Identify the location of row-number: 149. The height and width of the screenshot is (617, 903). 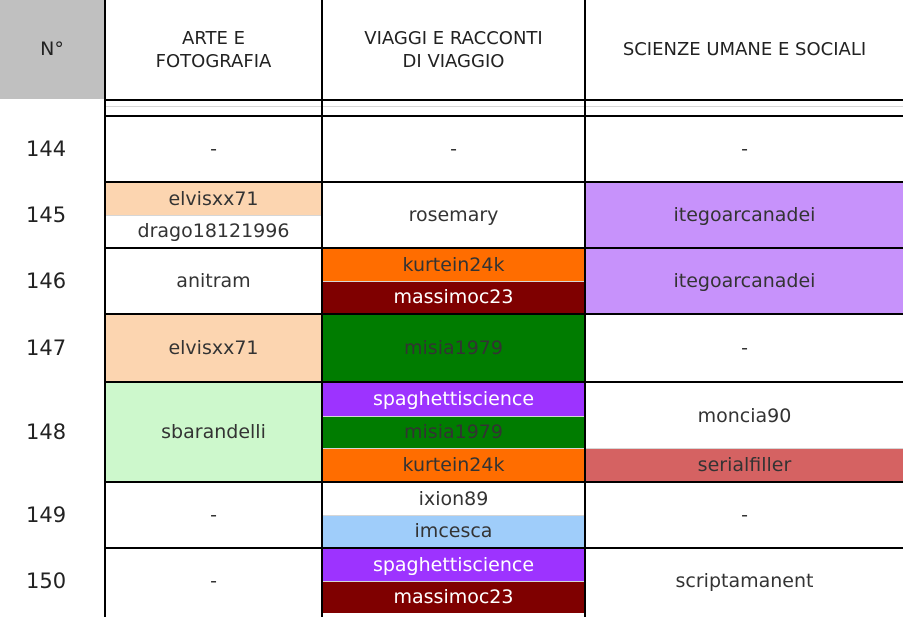
(46, 515).